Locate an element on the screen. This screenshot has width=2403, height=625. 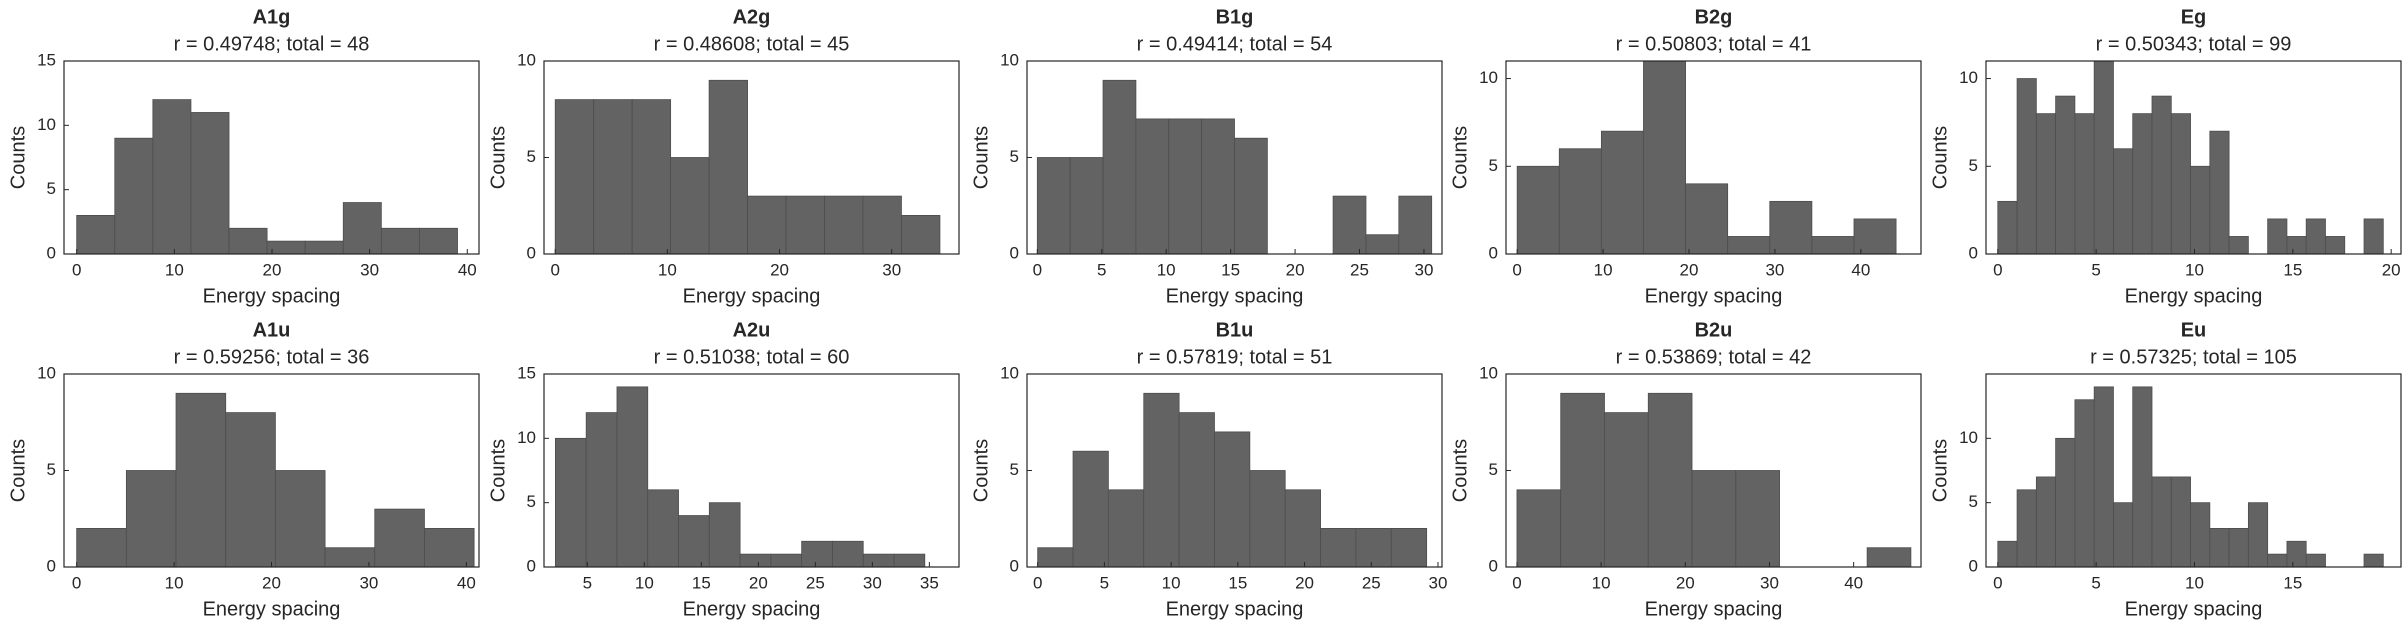
subplot-subtitle: r = 0.57325; total = 105 is located at coordinates (2193, 357).